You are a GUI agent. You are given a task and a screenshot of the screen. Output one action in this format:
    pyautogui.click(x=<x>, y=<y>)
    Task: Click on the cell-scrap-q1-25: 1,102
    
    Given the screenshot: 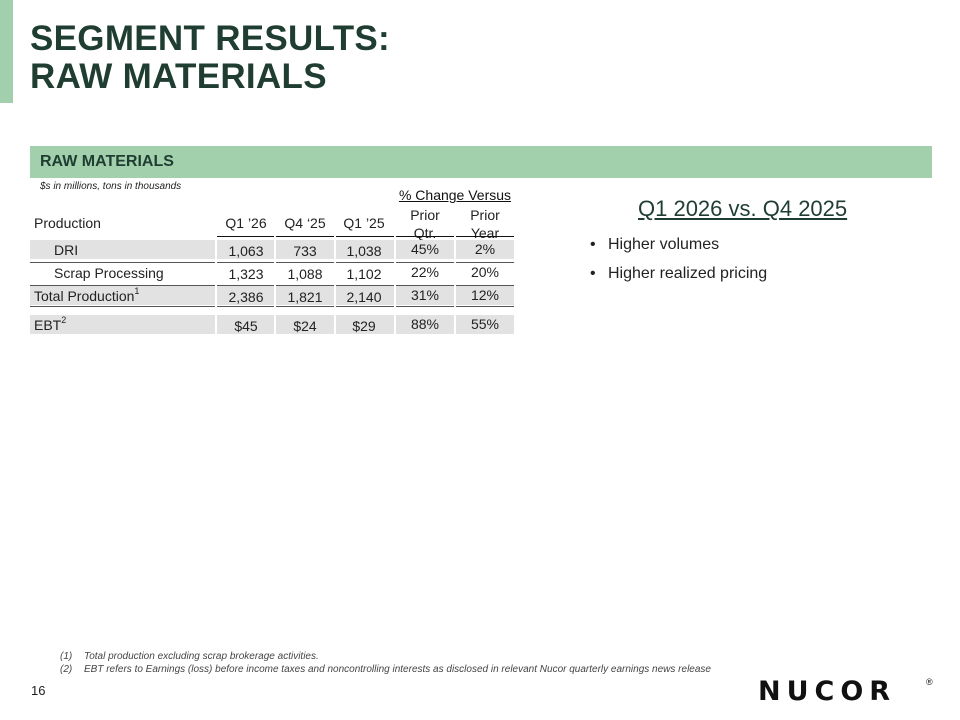 What is the action you would take?
    pyautogui.click(x=364, y=274)
    